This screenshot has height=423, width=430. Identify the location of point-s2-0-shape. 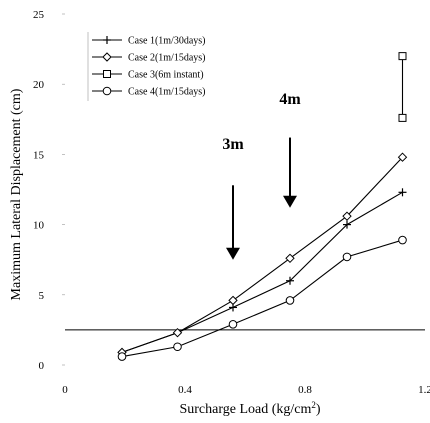
(402, 117).